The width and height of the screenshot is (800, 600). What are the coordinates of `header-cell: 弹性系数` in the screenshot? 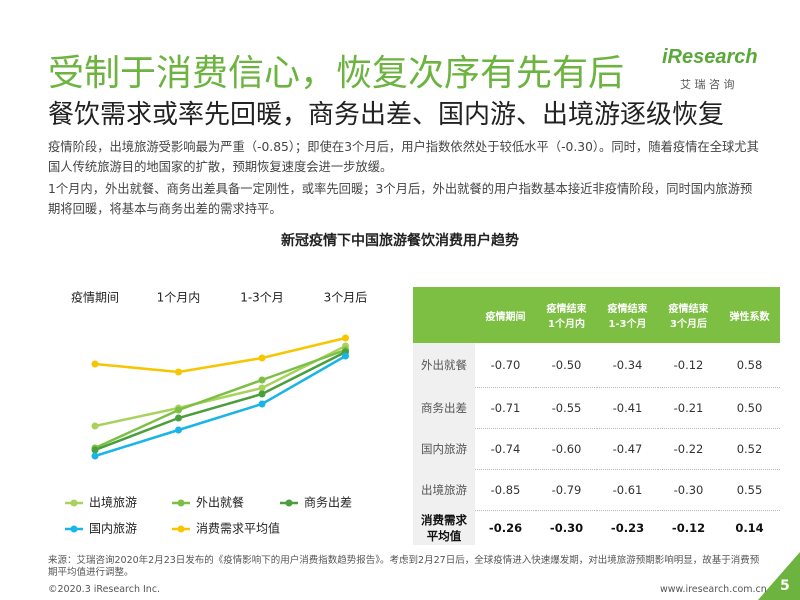 It's located at (749, 315).